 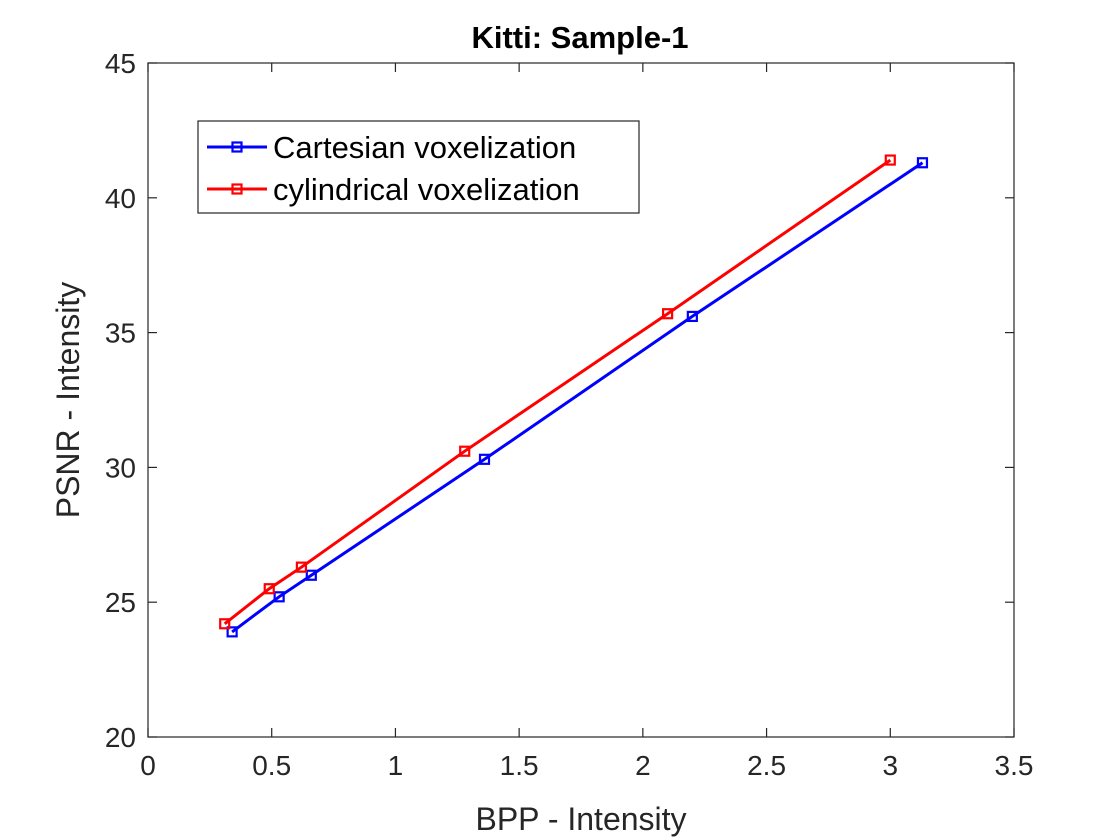 What do you see at coordinates (766, 765) in the screenshot?
I see `x-tick-label-5: 2.5` at bounding box center [766, 765].